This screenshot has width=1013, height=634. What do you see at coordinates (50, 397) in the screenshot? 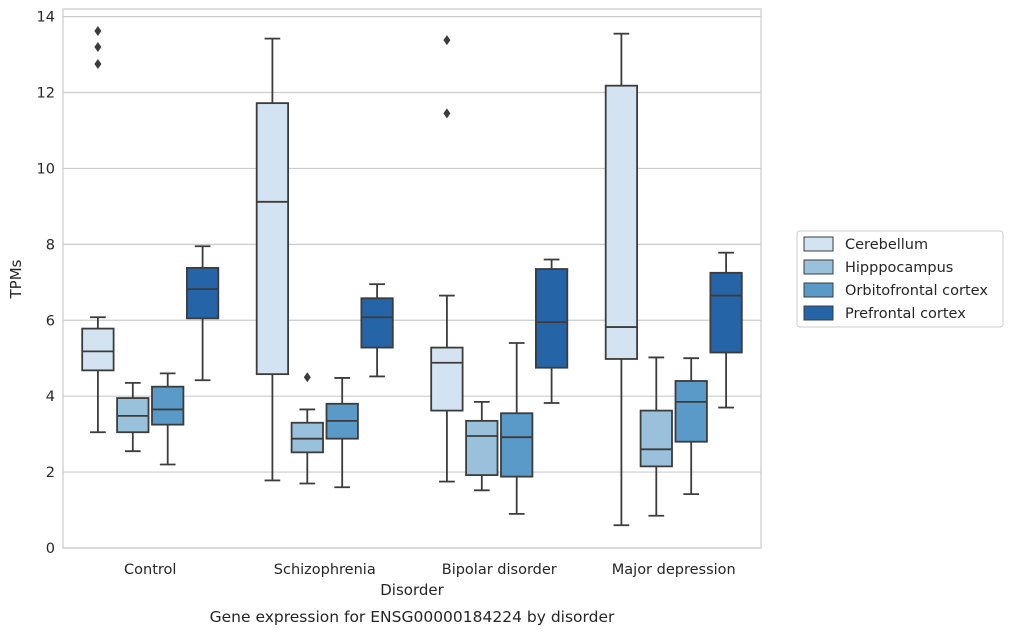
I see `y-tick-label: 4` at bounding box center [50, 397].